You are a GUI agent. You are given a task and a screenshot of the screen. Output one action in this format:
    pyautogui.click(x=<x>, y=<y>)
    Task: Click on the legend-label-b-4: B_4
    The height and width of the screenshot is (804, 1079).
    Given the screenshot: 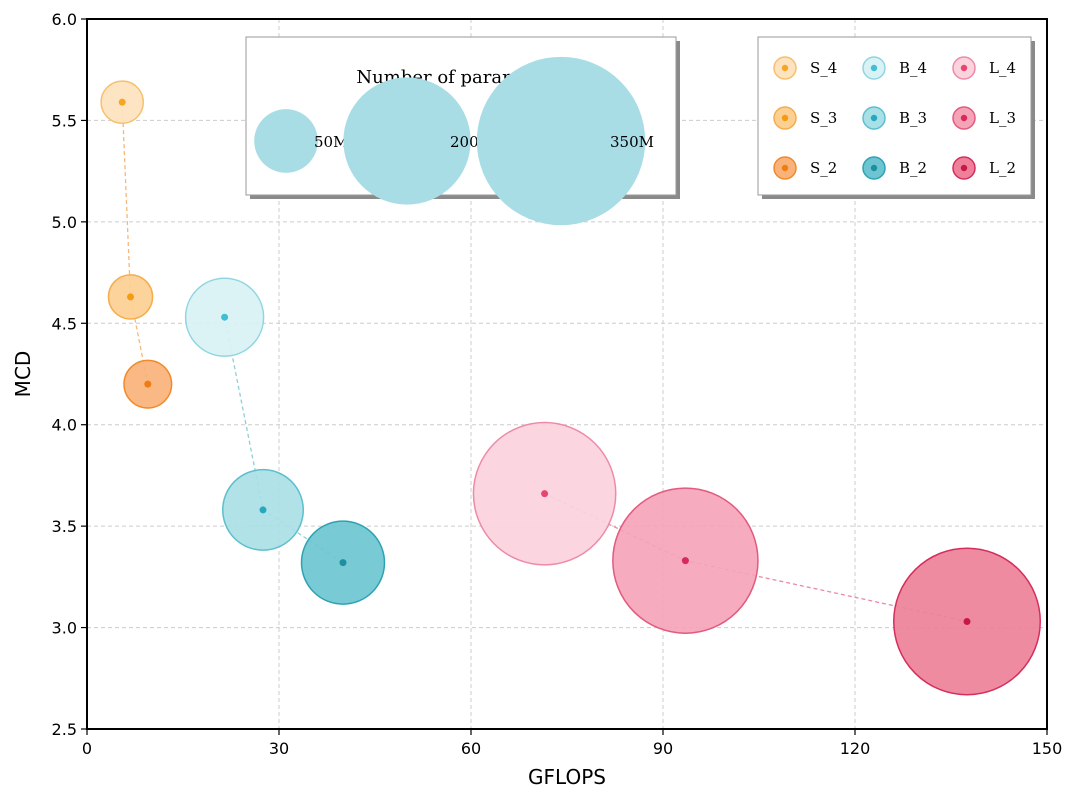 What is the action you would take?
    pyautogui.click(x=913, y=68)
    